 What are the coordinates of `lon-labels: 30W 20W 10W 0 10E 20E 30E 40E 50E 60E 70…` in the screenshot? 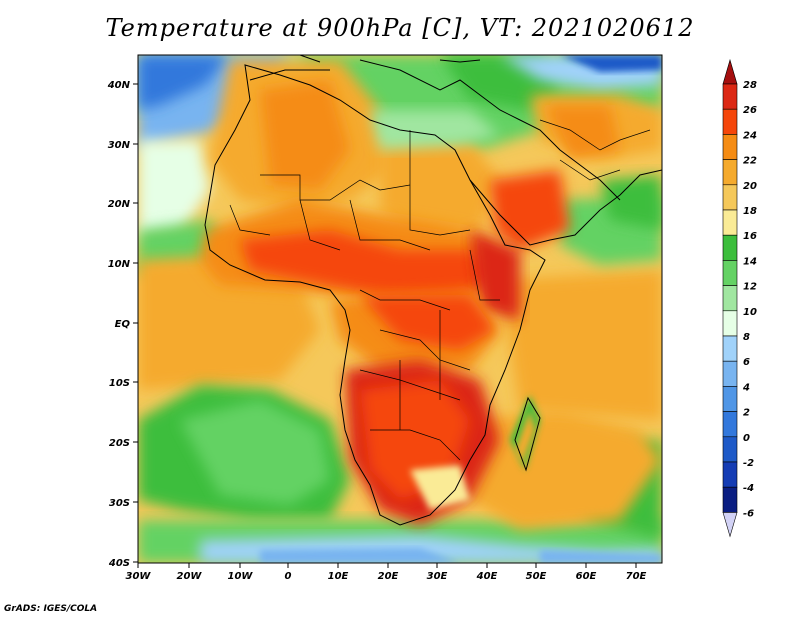 It's located at (386, 576).